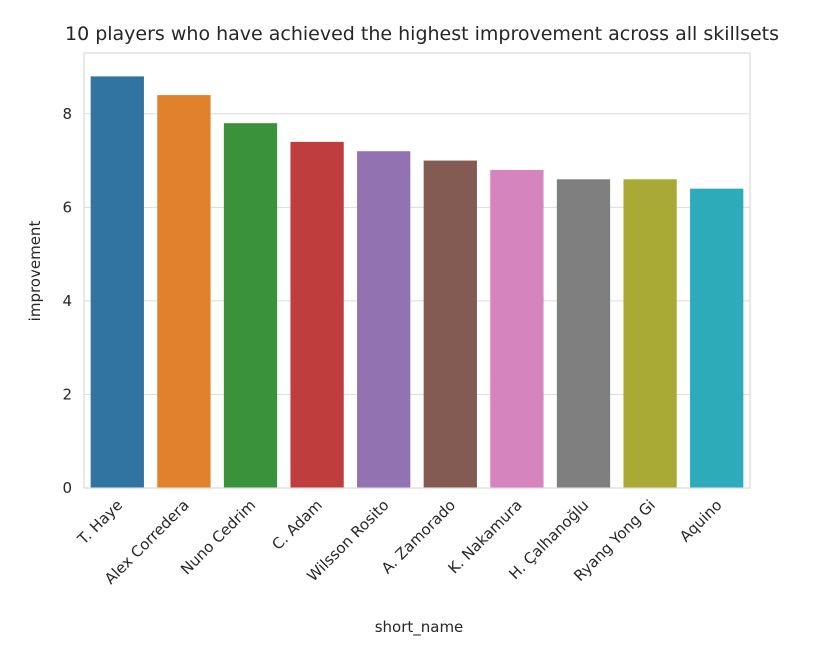 This screenshot has height=660, width=834. Describe the element at coordinates (419, 627) in the screenshot. I see `x-axis-label: short_name` at that location.